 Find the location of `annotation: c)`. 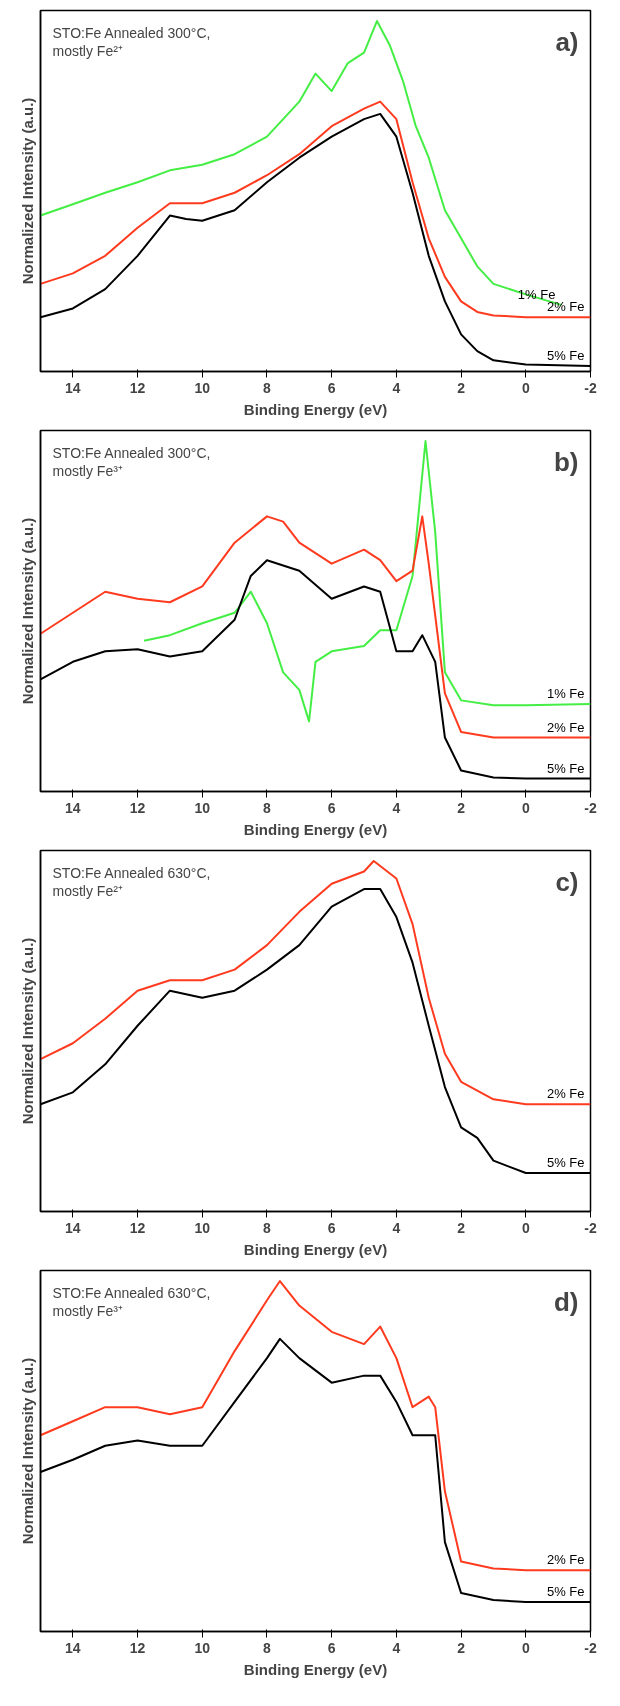

annotation: c) is located at coordinates (567, 882).